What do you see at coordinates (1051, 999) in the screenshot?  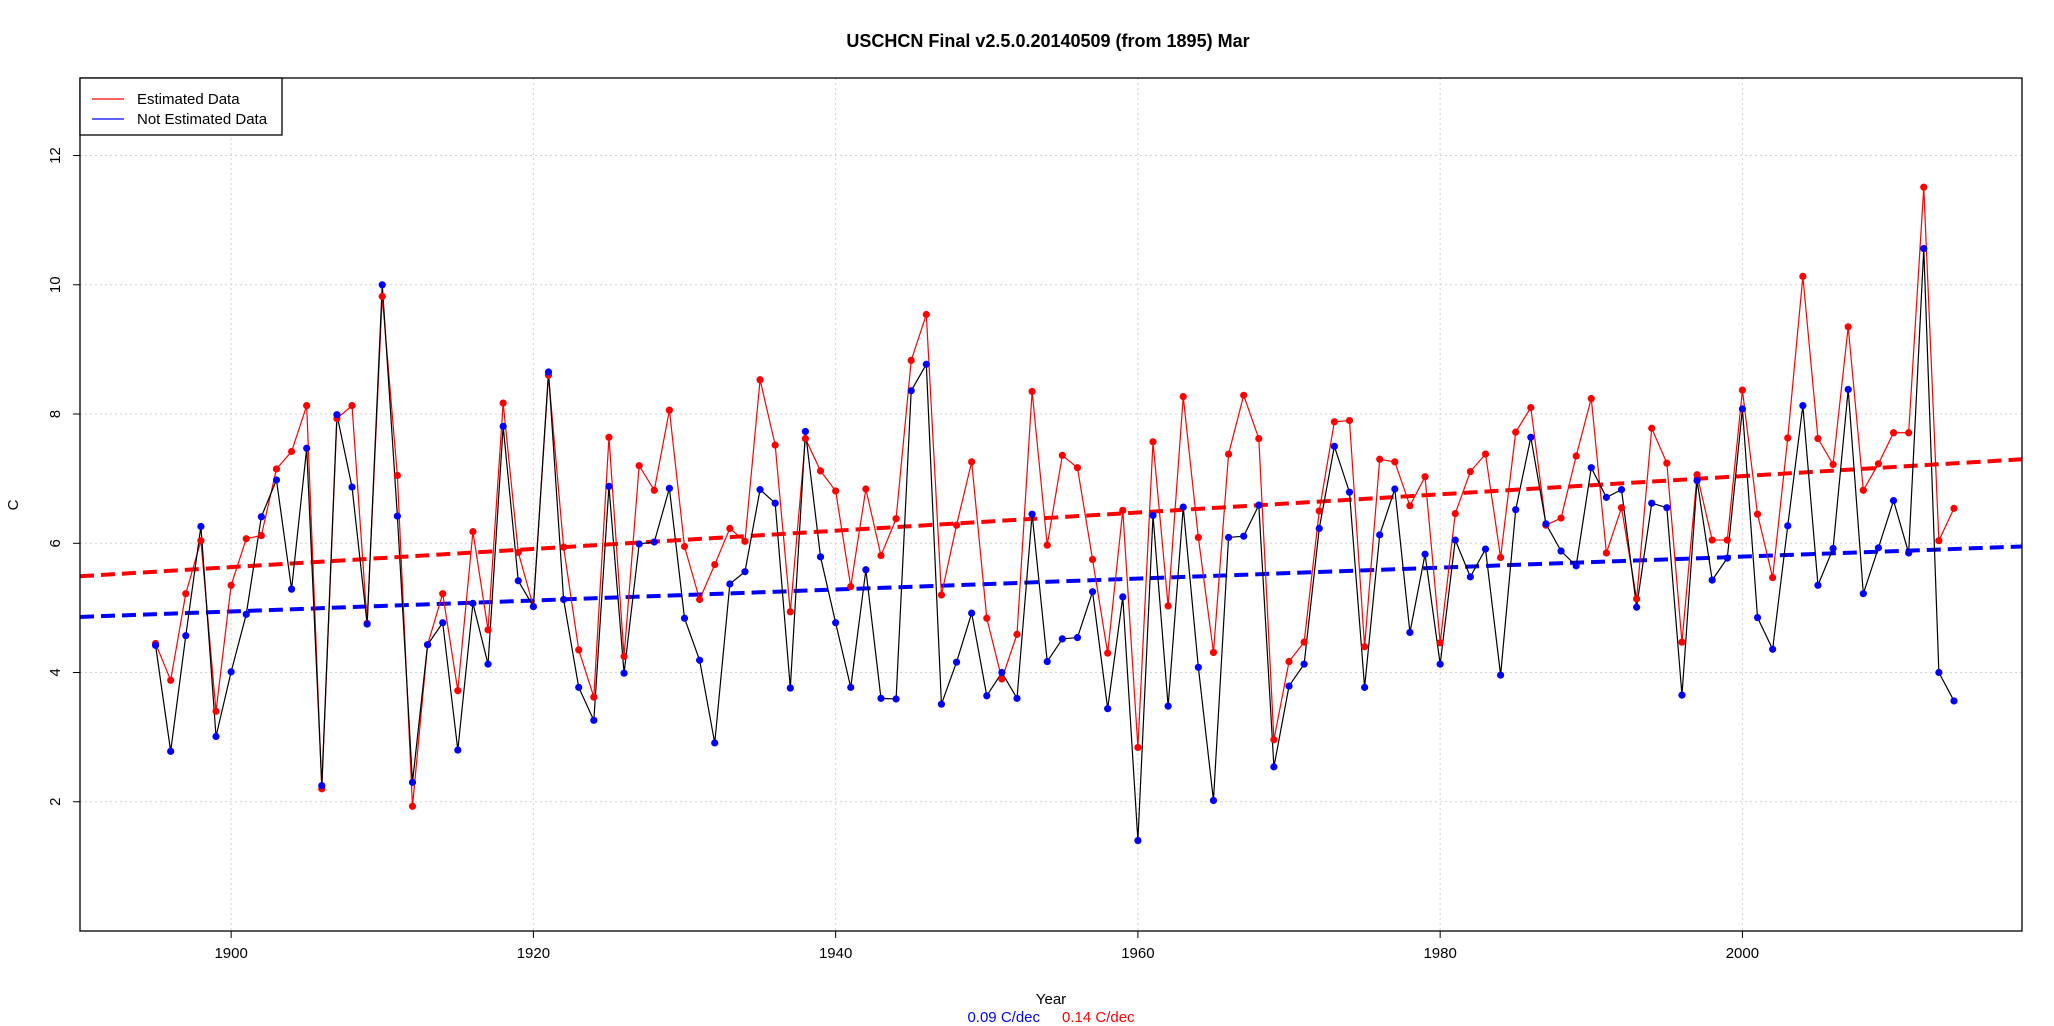 I see `x-axis-label: Year` at bounding box center [1051, 999].